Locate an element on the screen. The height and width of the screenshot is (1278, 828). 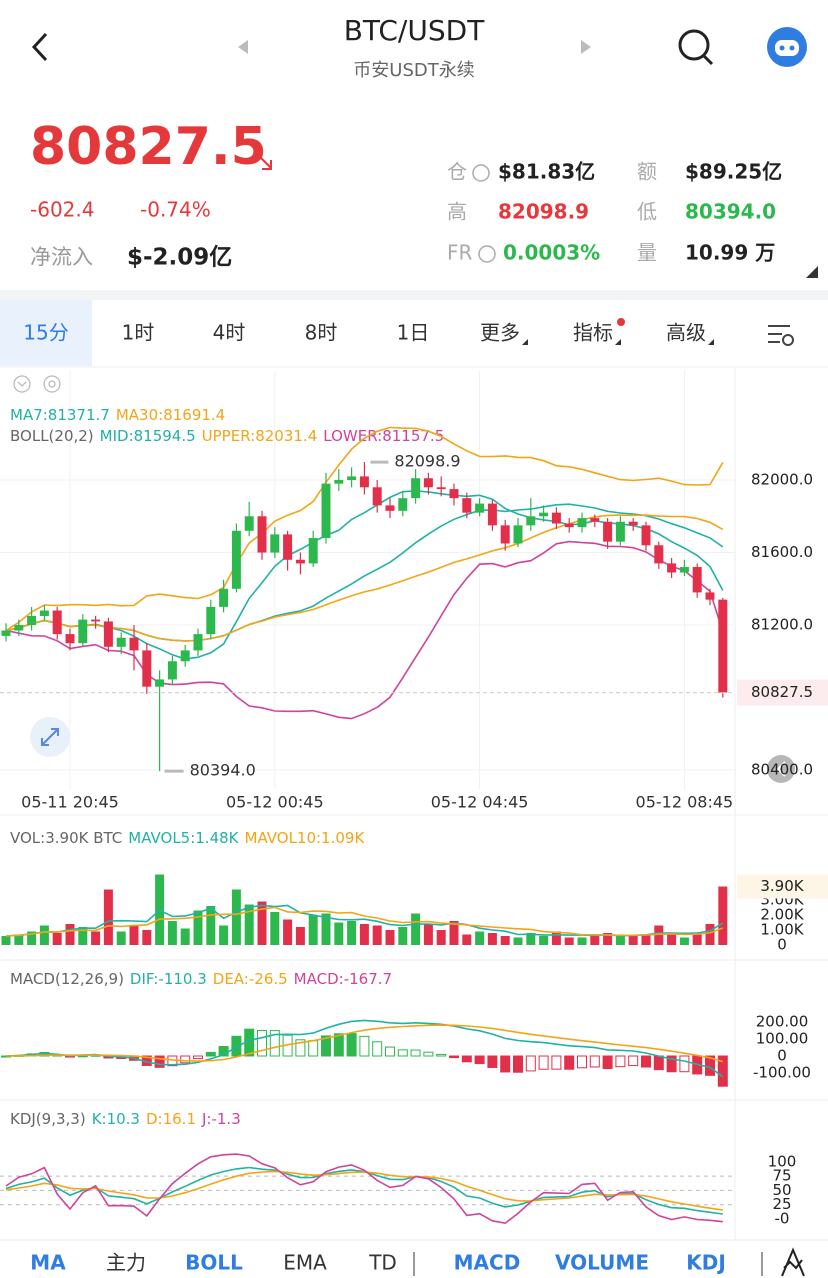
indicator-tab: EMA is located at coordinates (305, 1263).